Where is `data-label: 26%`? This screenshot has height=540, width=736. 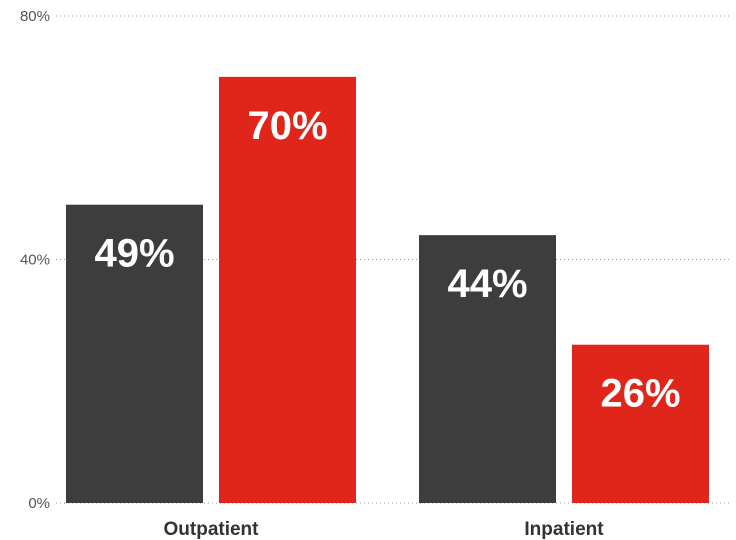 data-label: 26% is located at coordinates (640, 394).